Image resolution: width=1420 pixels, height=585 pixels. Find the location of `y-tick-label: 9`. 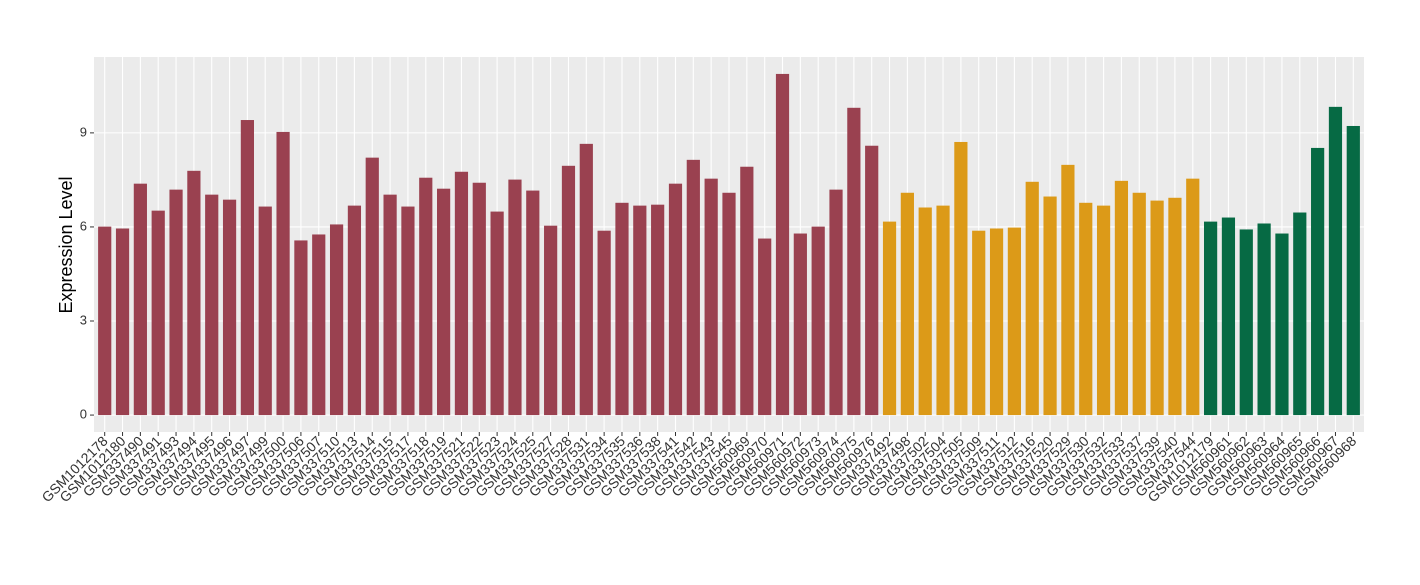

y-tick-label: 9 is located at coordinates (83, 131).